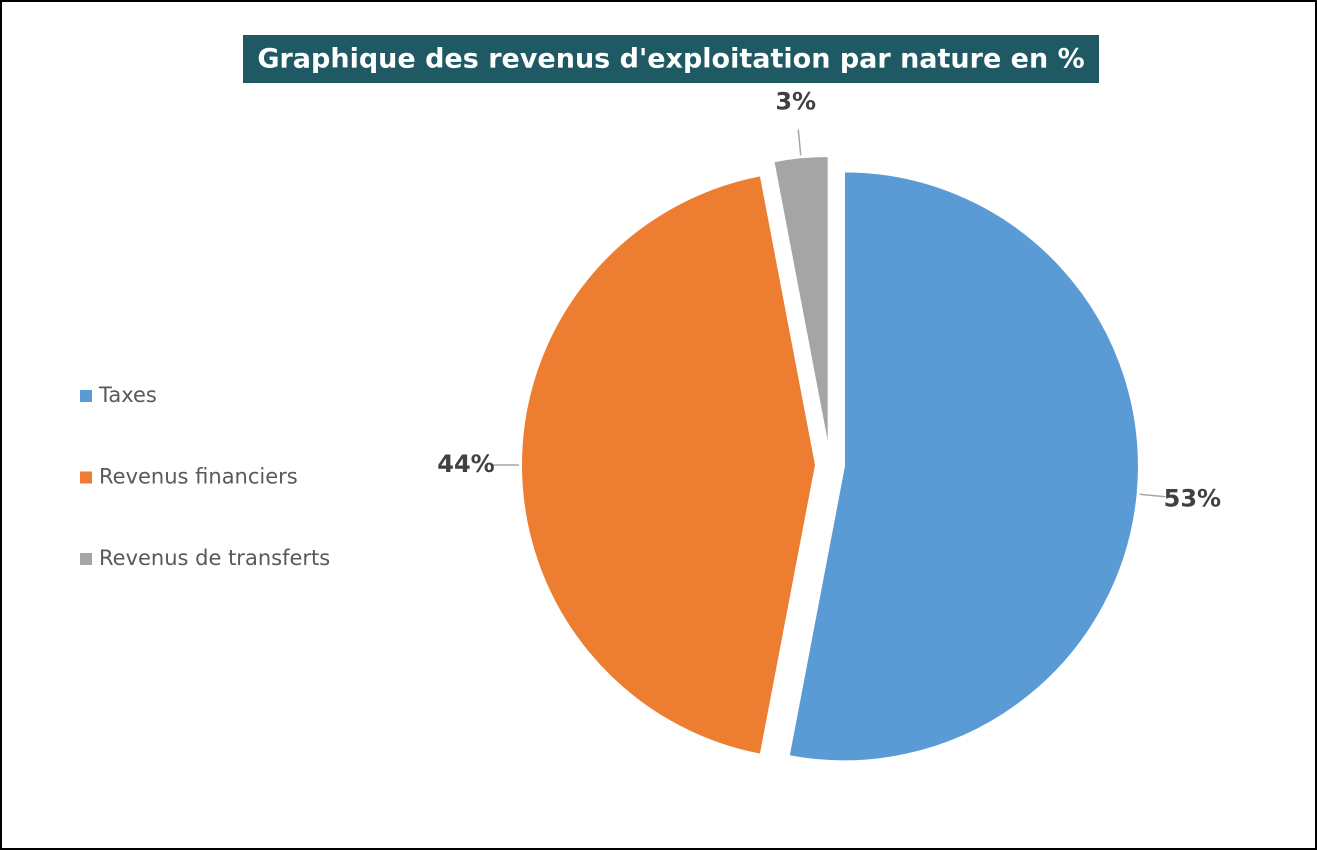 Image resolution: width=1317 pixels, height=850 pixels. I want to click on title-background, so click(671, 59).